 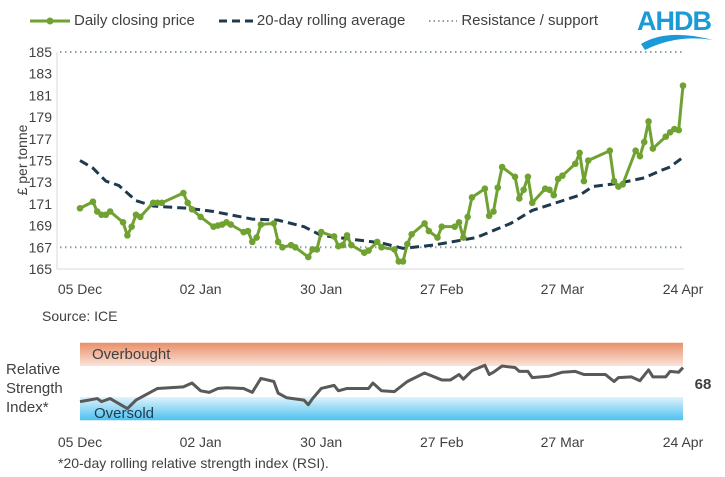 What do you see at coordinates (683, 442) in the screenshot?
I see `rsi-x-tick-label: 24 Apr` at bounding box center [683, 442].